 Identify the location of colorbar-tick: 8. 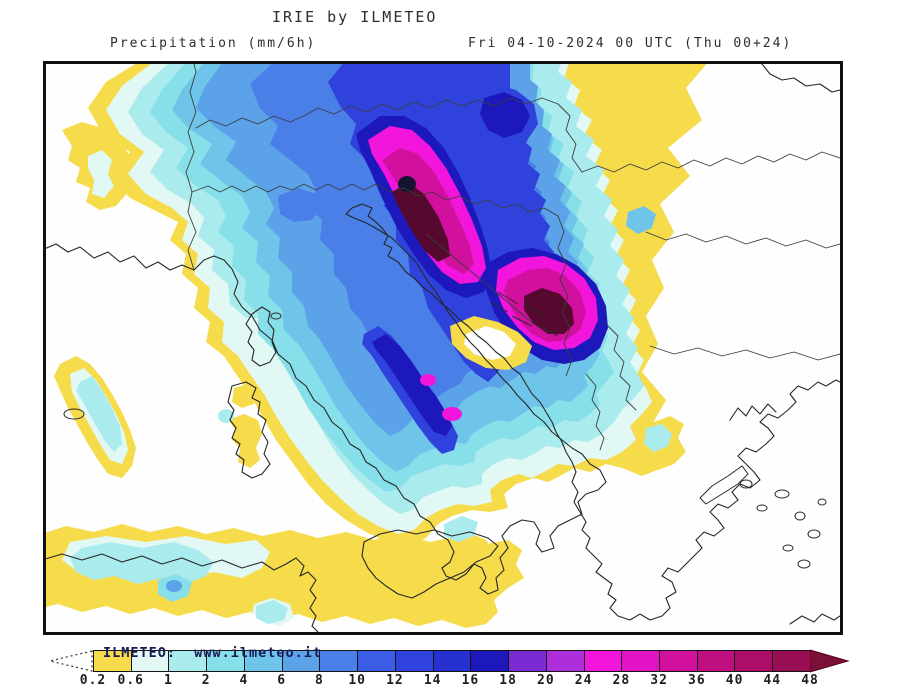
(319, 680).